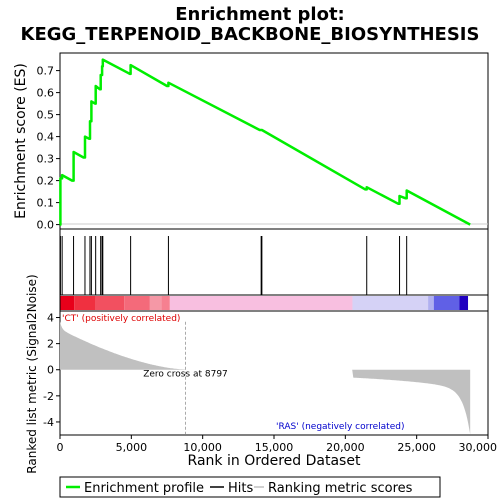 This screenshot has width=500, height=500. I want to click on metric-y-tick-label: -4, so click(48, 422).